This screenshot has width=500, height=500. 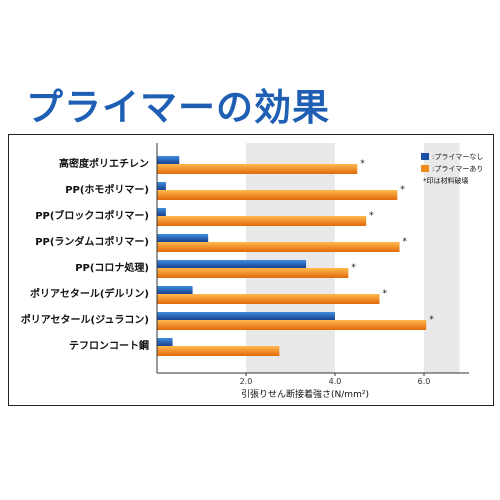 I want to click on category-label: PP(ホモポリマー), so click(x=107, y=189).